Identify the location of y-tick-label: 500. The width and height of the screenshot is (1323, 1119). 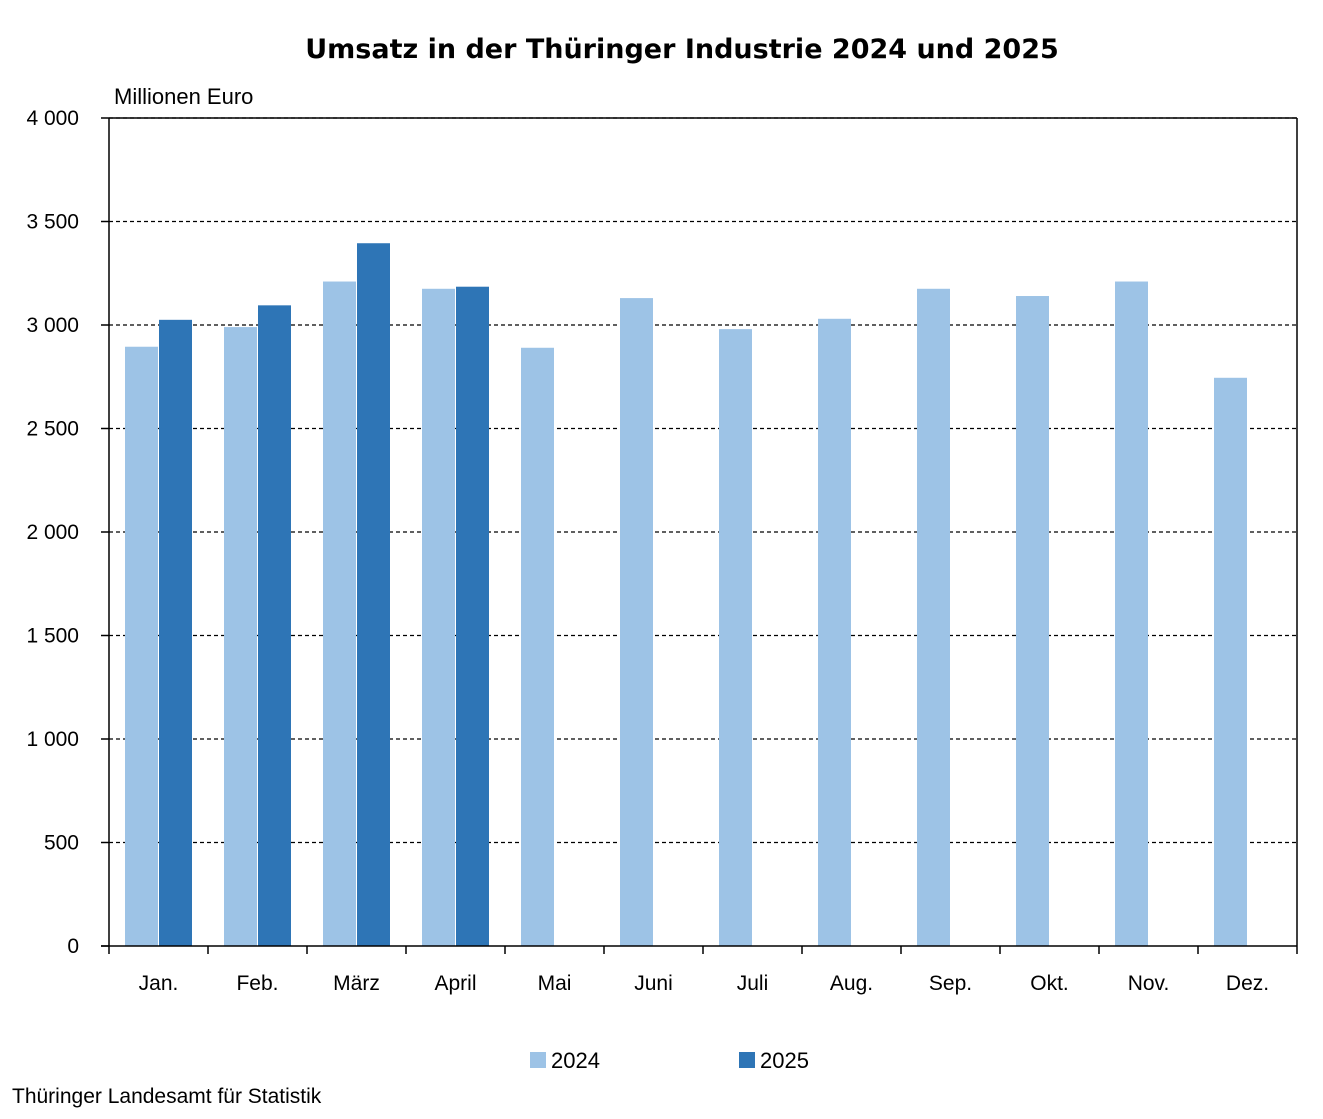
(61, 843).